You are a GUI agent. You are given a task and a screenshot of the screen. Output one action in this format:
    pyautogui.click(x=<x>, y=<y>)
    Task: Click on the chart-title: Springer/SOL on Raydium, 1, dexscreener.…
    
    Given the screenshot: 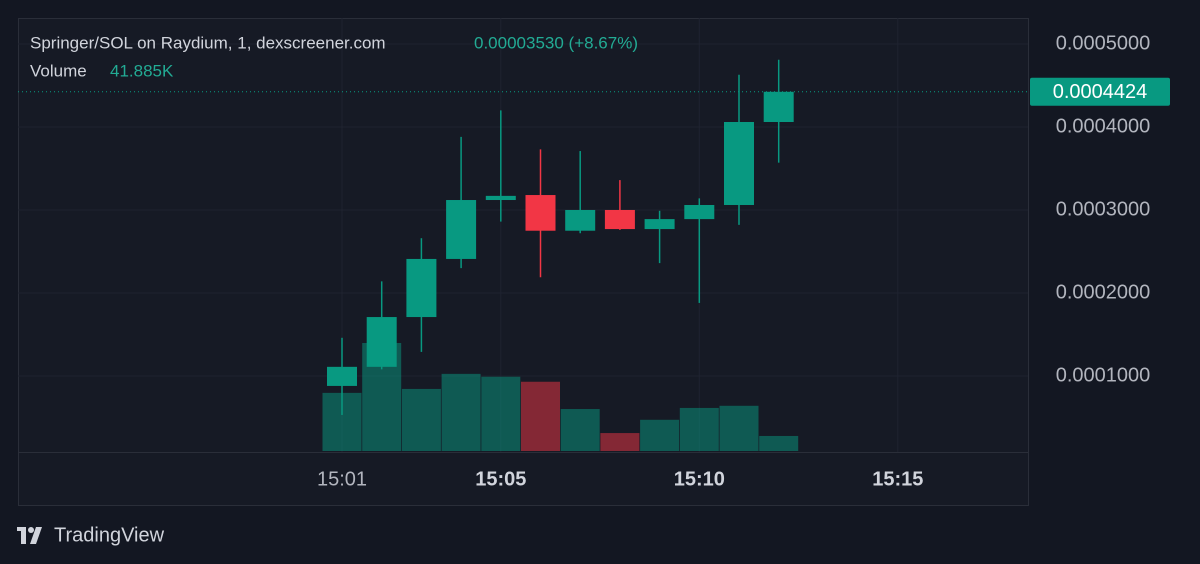 What is the action you would take?
    pyautogui.click(x=208, y=42)
    